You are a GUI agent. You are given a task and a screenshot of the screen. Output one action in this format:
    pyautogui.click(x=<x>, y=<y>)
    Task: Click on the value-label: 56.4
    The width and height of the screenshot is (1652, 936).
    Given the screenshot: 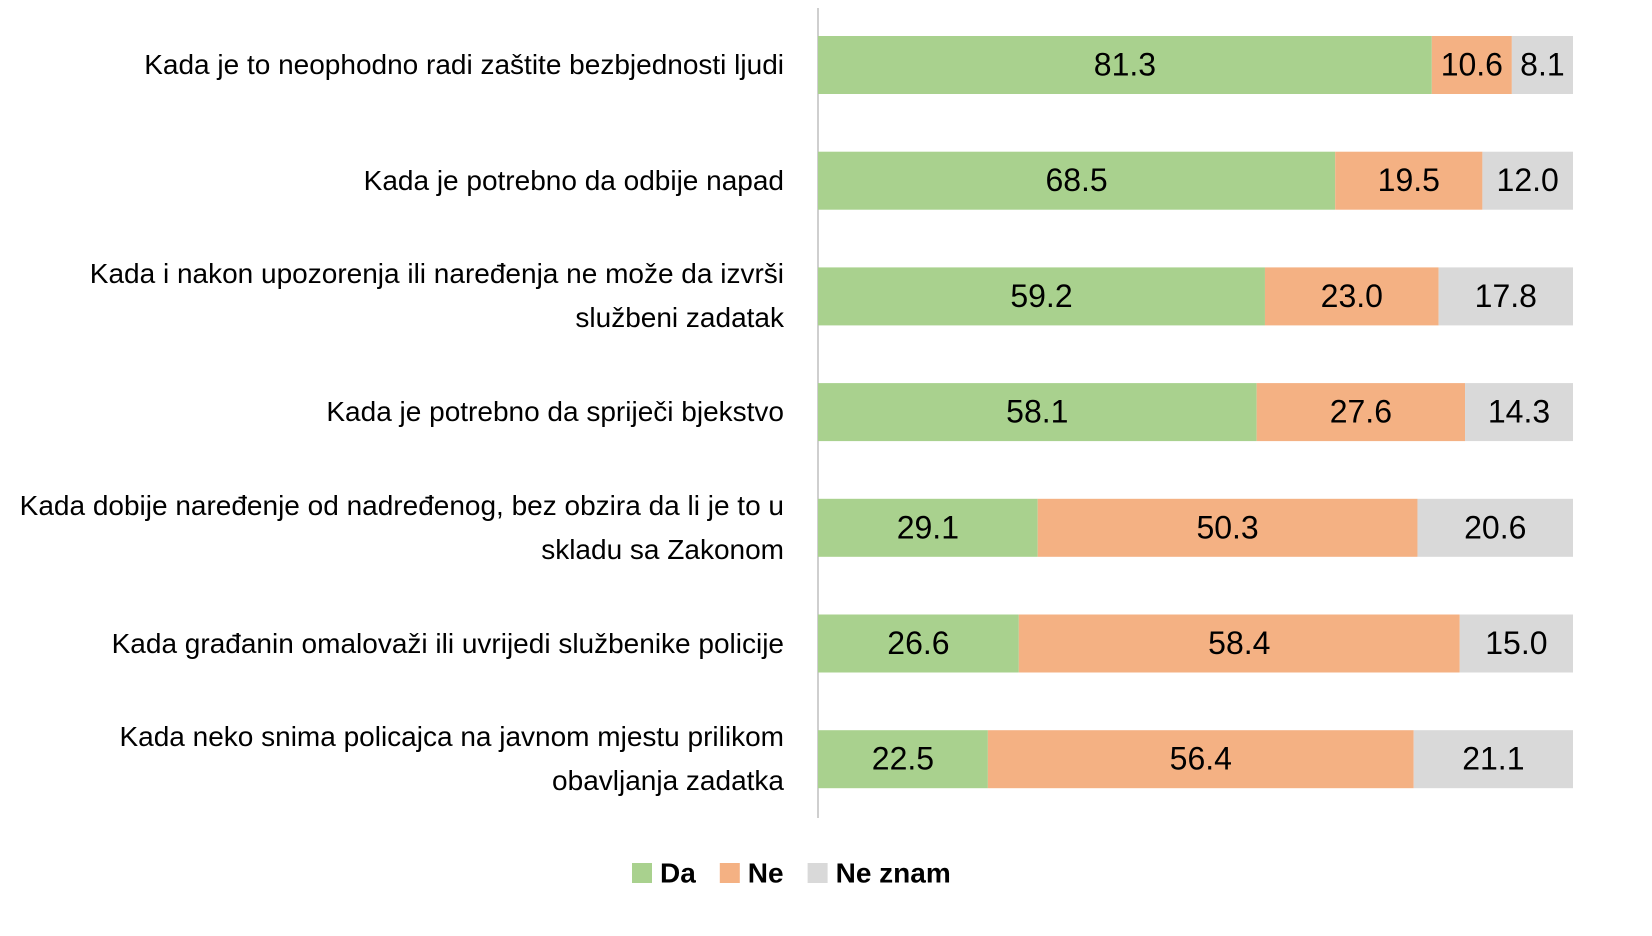 What is the action you would take?
    pyautogui.click(x=1201, y=759)
    